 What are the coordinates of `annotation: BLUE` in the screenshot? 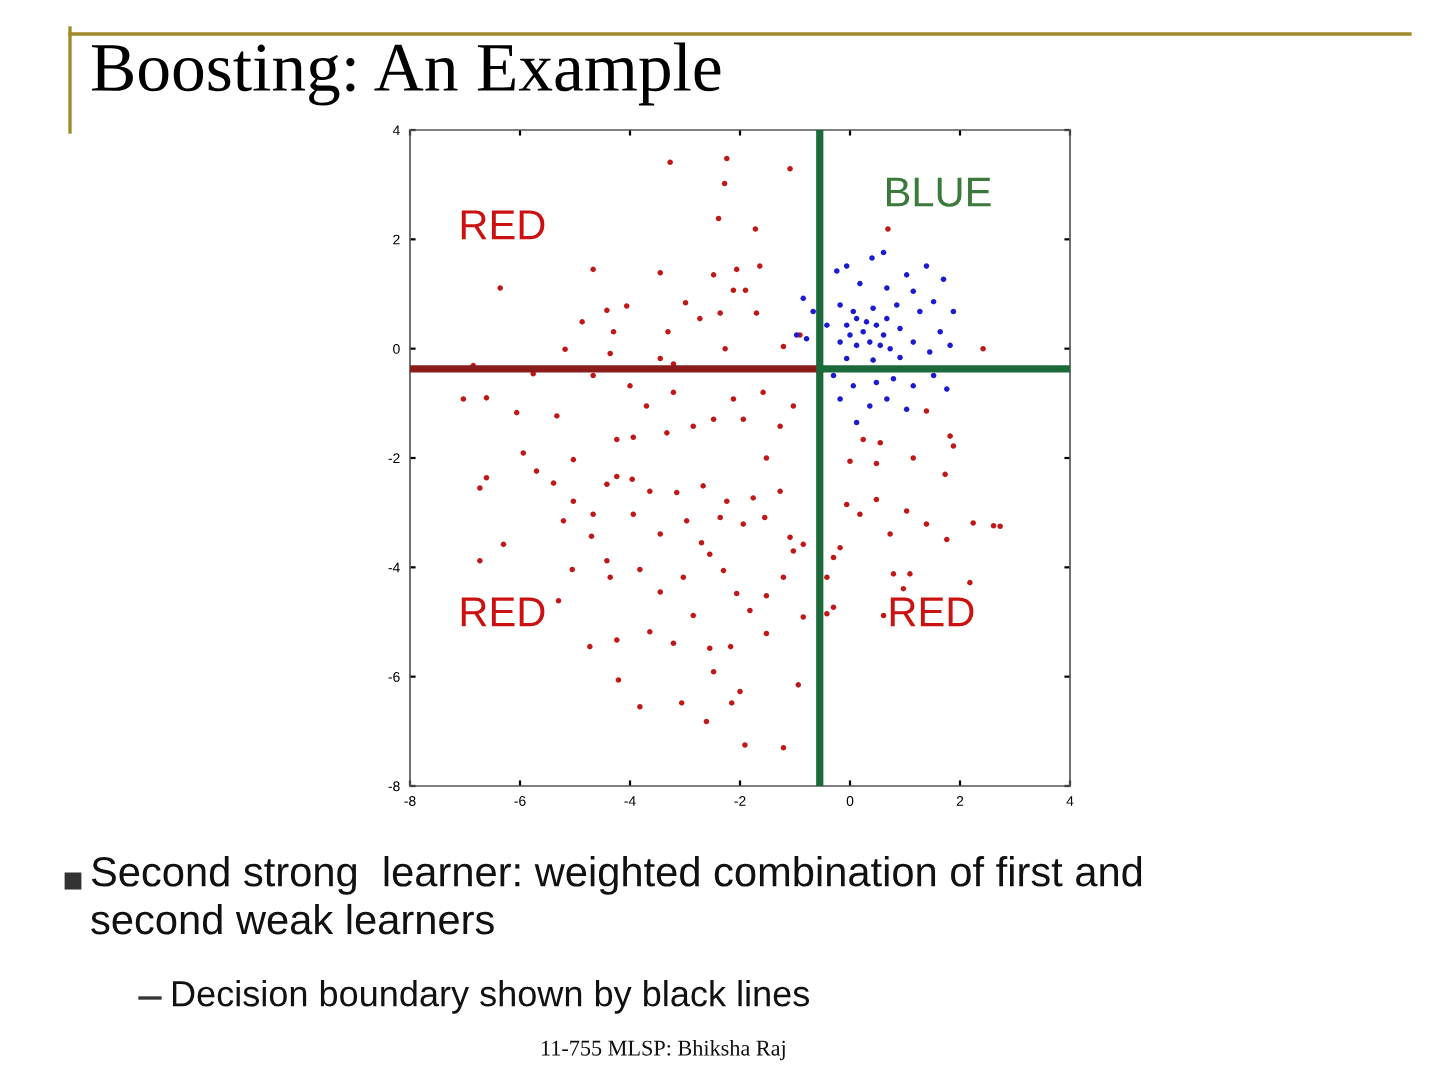 It's located at (938, 192).